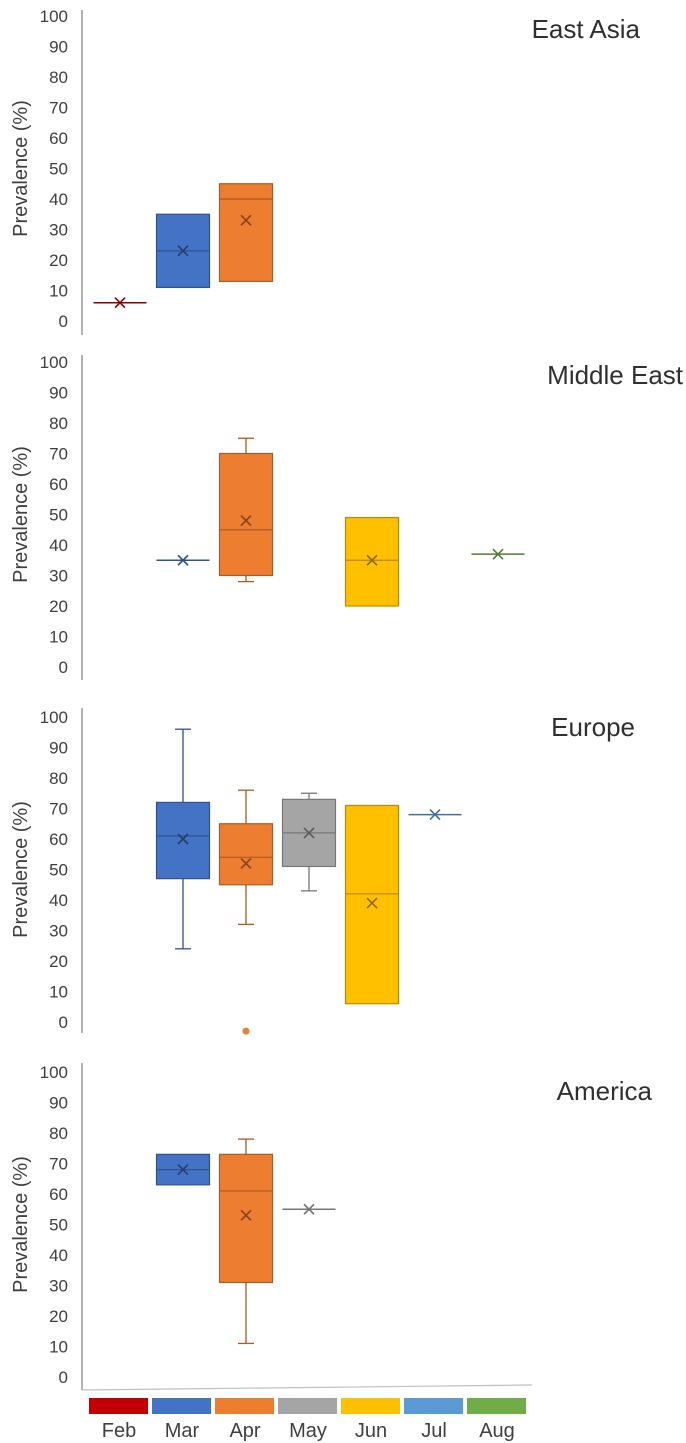 The height and width of the screenshot is (1443, 686). Describe the element at coordinates (371, 1431) in the screenshot. I see `legend-label: Jun` at that location.